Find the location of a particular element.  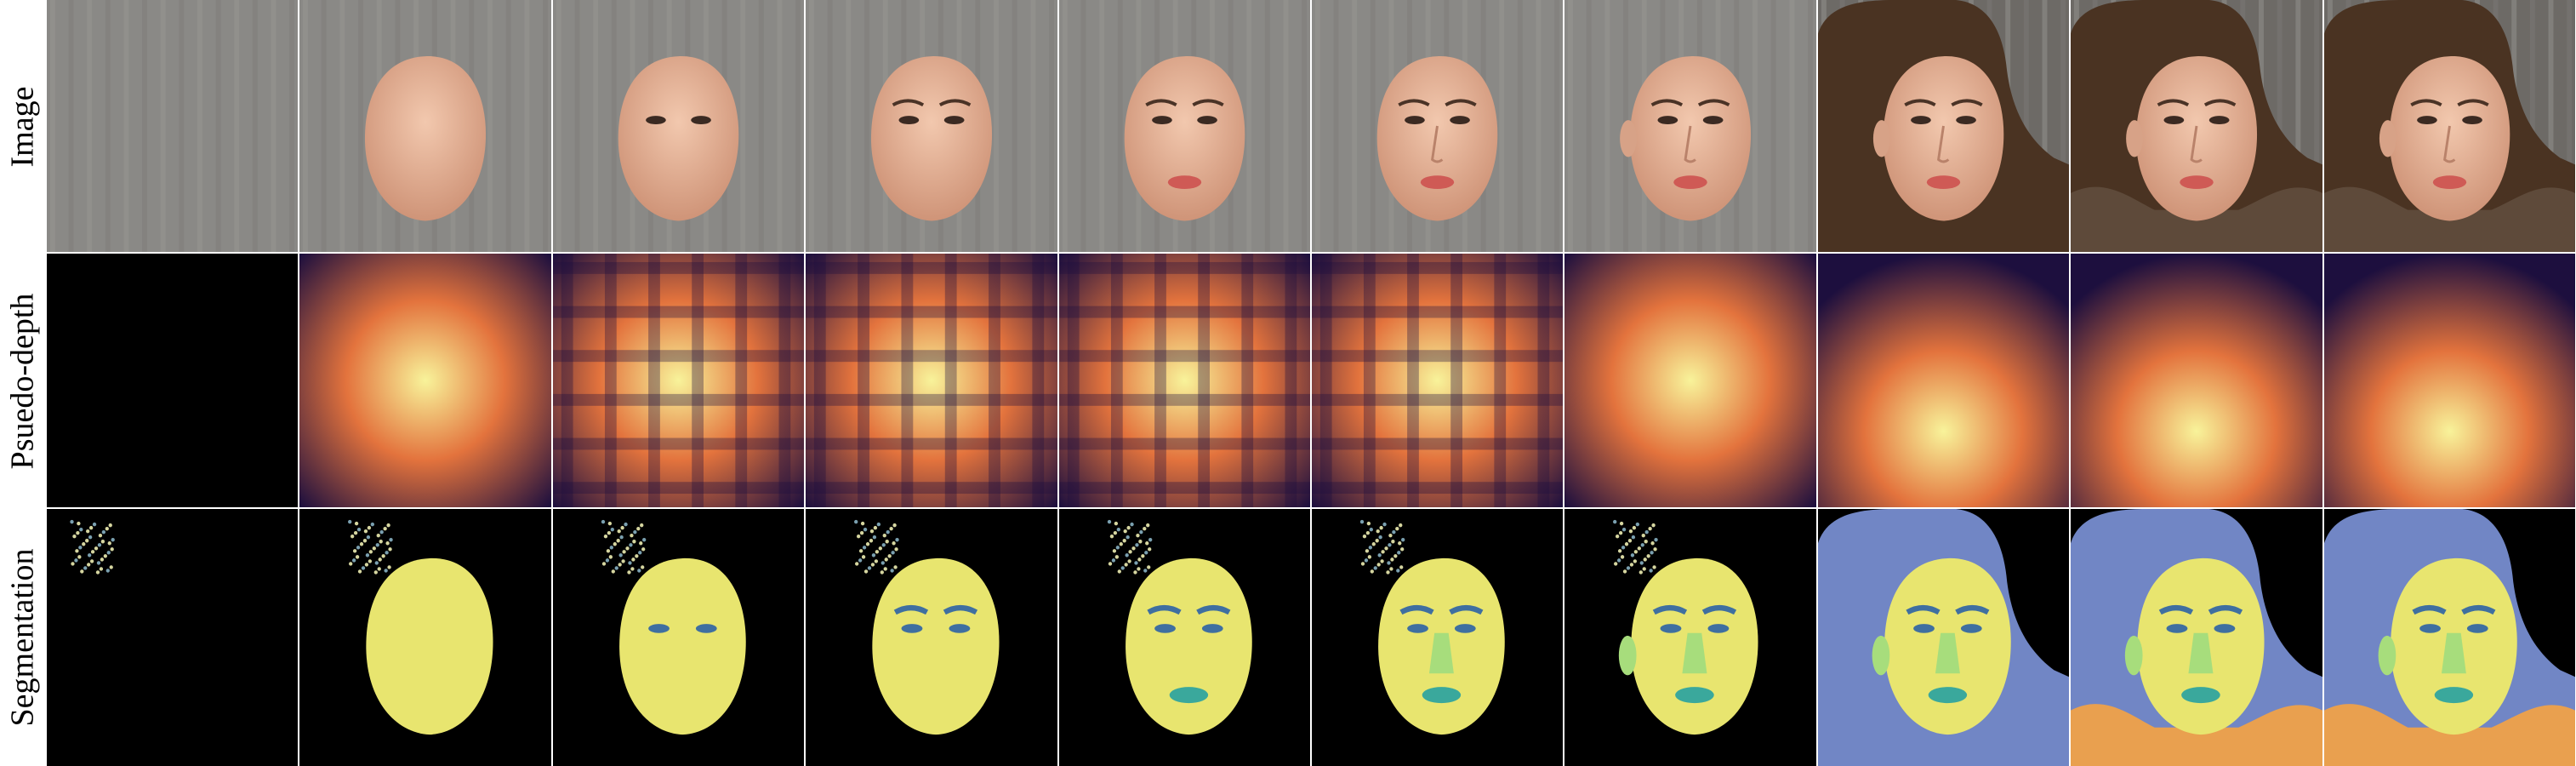

seg-right-eyebrow is located at coordinates (1213, 609).